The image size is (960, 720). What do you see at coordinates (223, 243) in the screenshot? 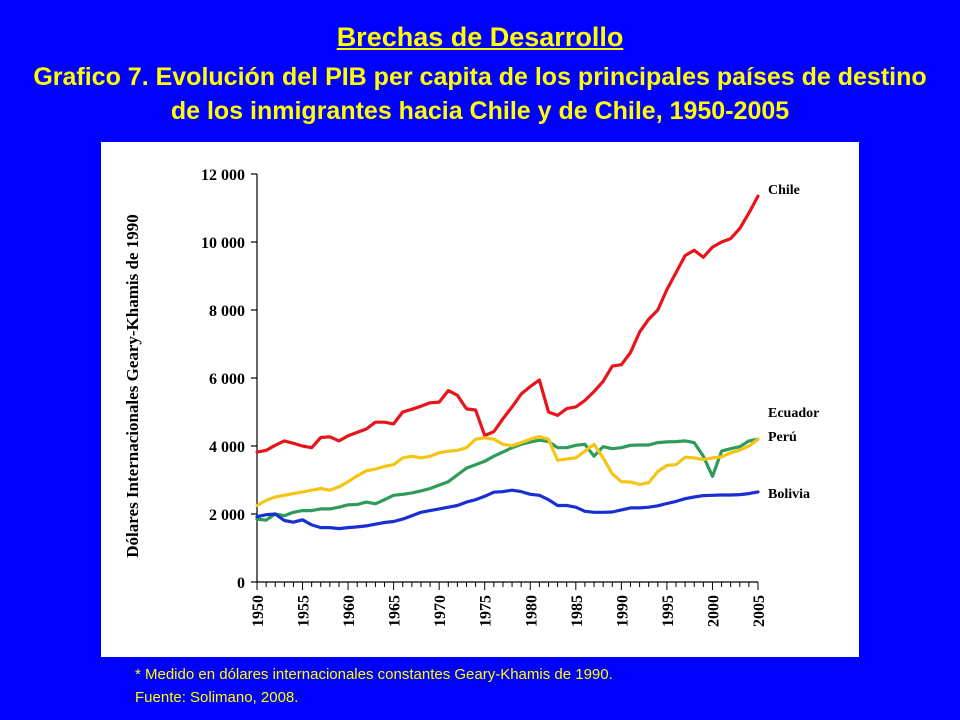
I see `y-tick-label: 10 000` at bounding box center [223, 243].